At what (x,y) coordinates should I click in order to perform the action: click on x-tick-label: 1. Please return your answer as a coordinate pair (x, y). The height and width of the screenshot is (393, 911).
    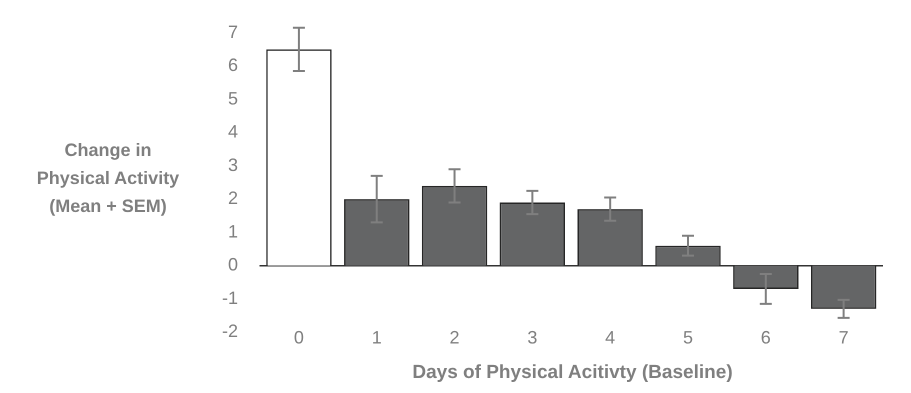
    Looking at the image, I should click on (377, 337).